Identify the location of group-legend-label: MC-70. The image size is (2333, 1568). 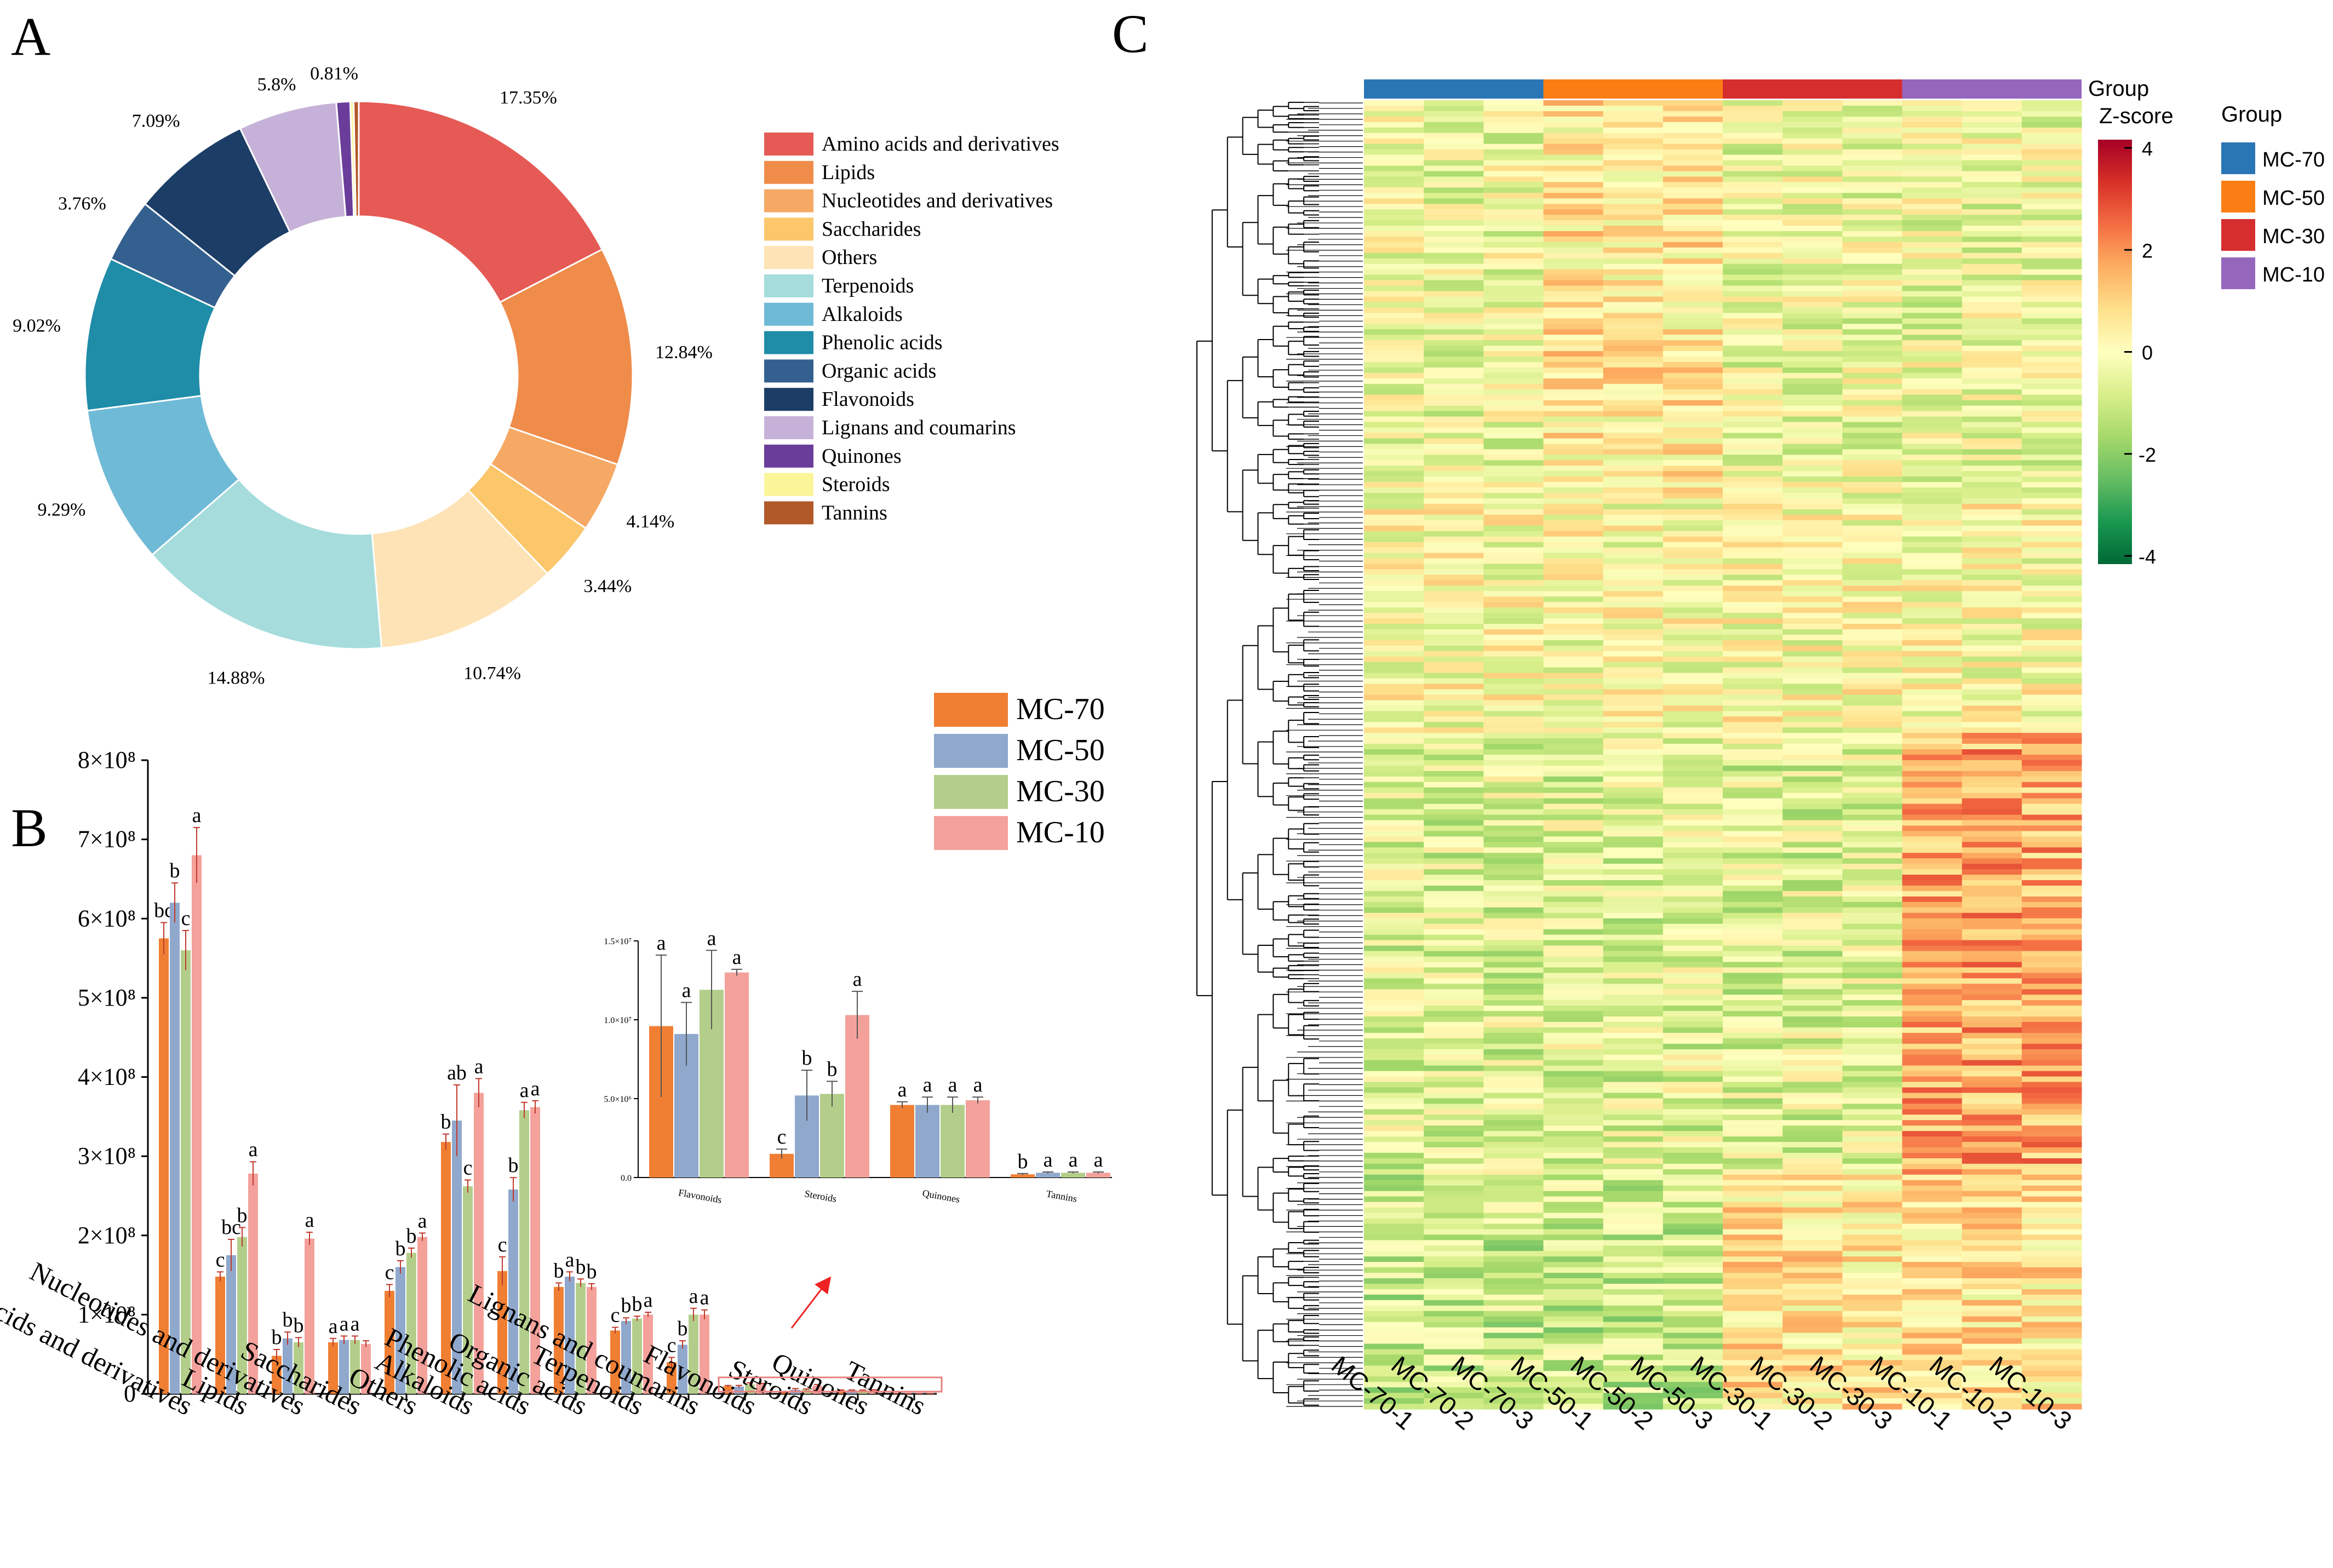
(2293, 159).